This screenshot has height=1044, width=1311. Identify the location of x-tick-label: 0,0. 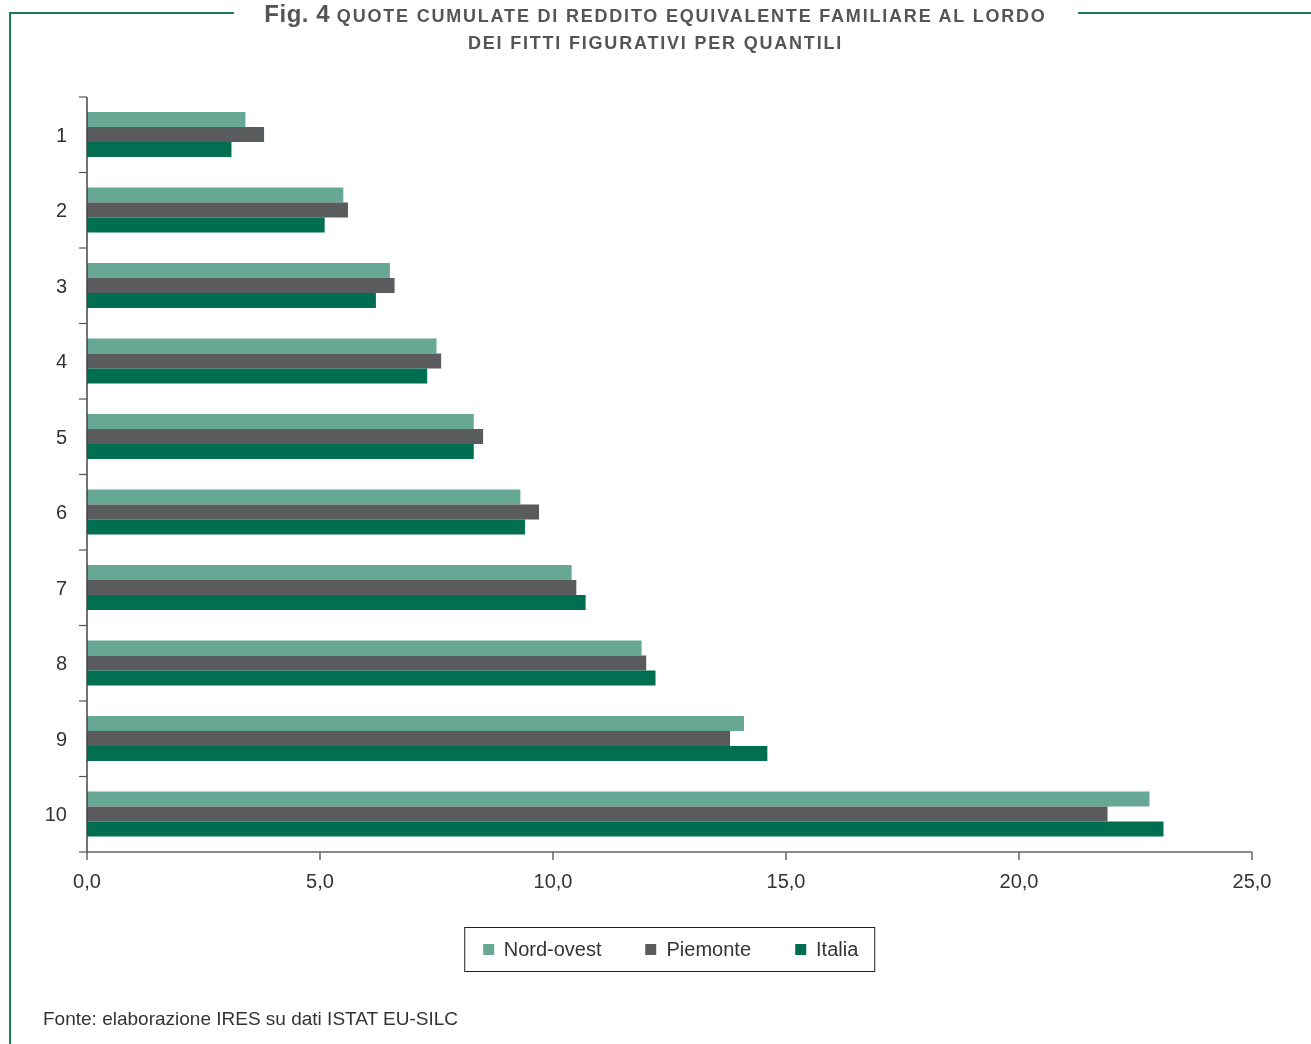
(87, 881).